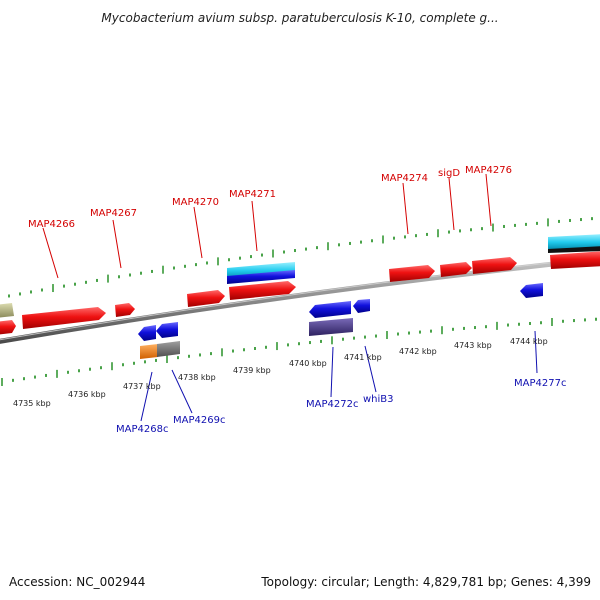 The image size is (600, 600). Describe the element at coordinates (540, 383) in the screenshot. I see `label-MAP4277c: MAP4277c` at that location.